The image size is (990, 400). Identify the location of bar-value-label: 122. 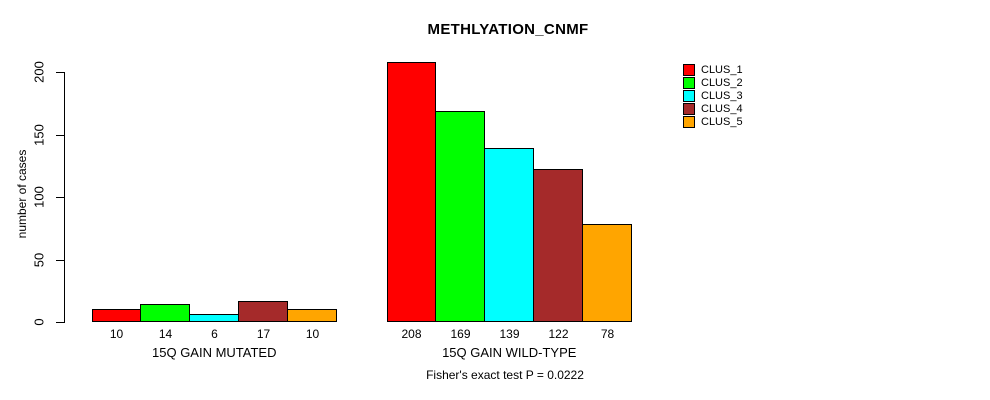
(558, 334).